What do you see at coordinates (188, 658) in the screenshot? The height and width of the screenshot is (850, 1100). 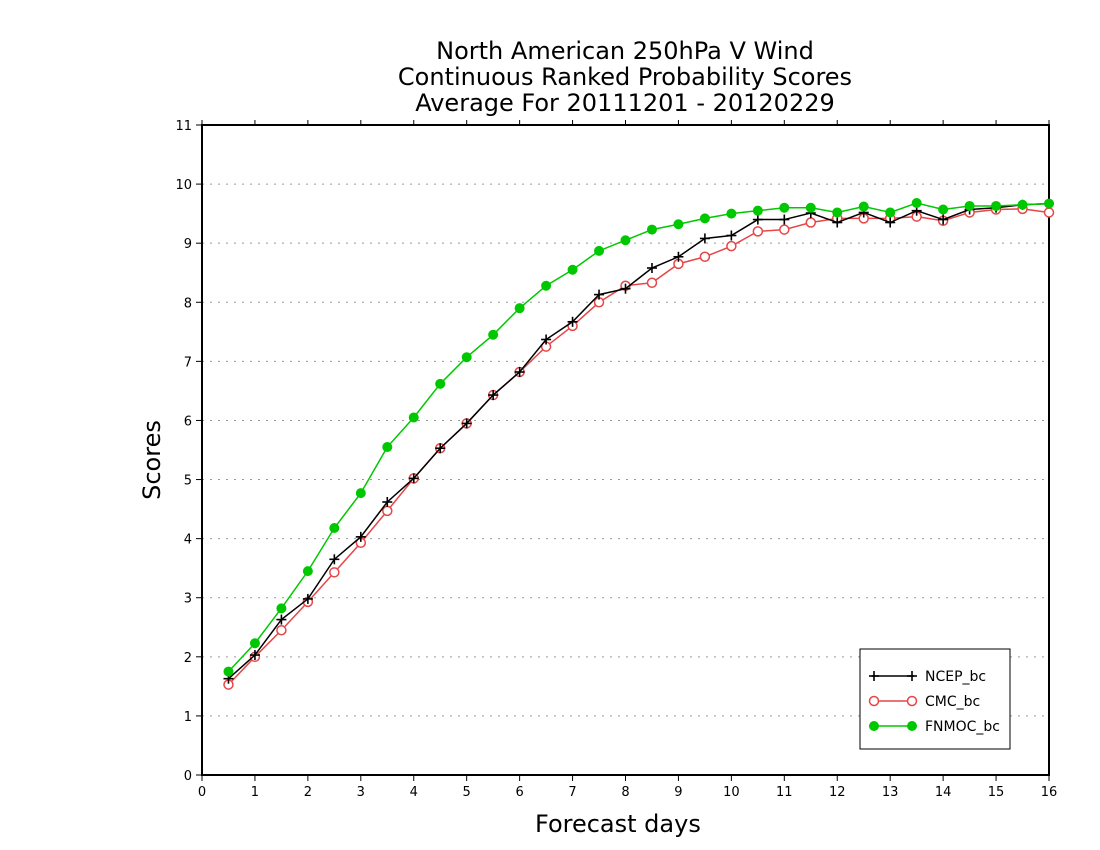 I see `y-tick-label-2: 2` at bounding box center [188, 658].